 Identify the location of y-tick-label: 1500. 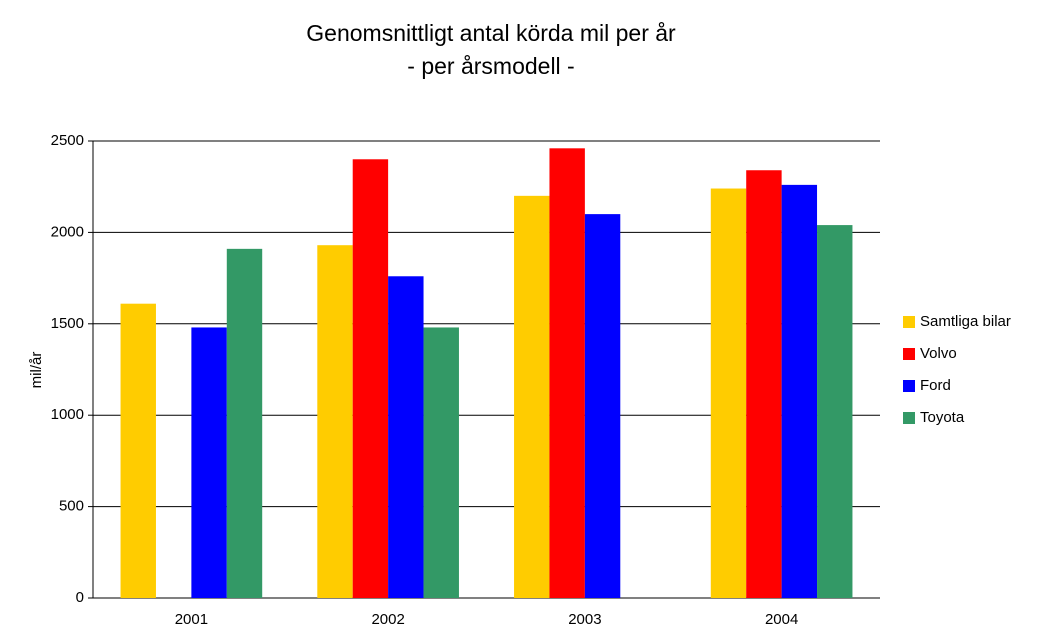
(67, 323).